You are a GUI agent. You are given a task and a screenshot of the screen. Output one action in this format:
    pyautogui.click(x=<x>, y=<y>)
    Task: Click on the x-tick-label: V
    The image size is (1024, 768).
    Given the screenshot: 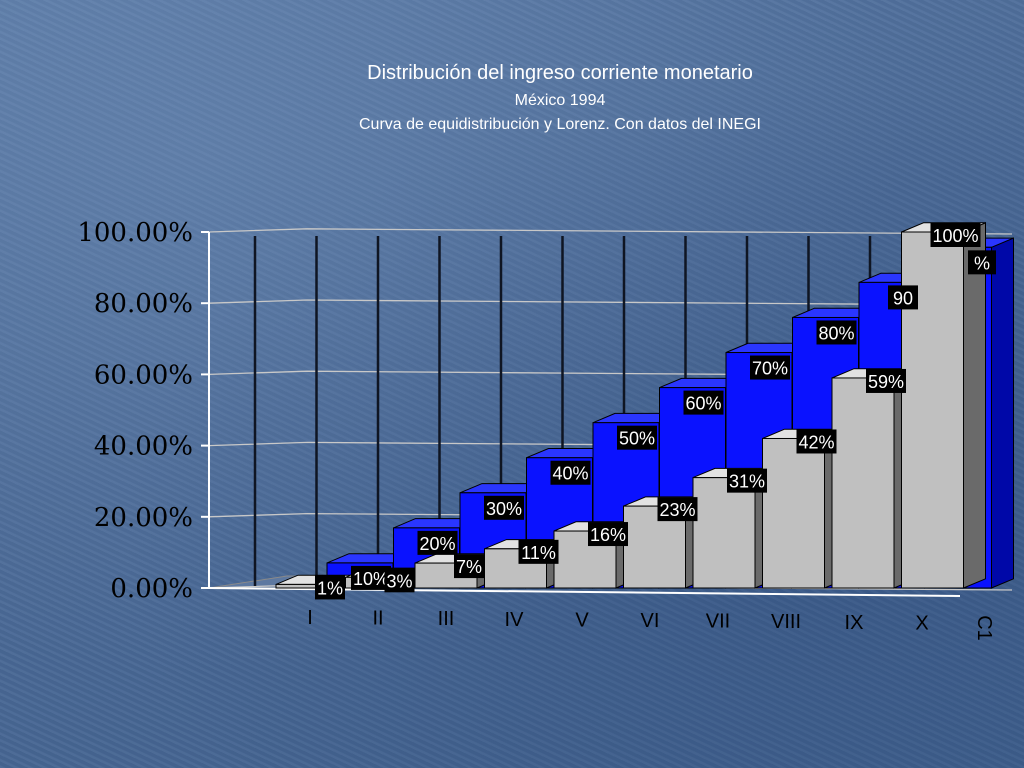 What is the action you would take?
    pyautogui.click(x=582, y=620)
    